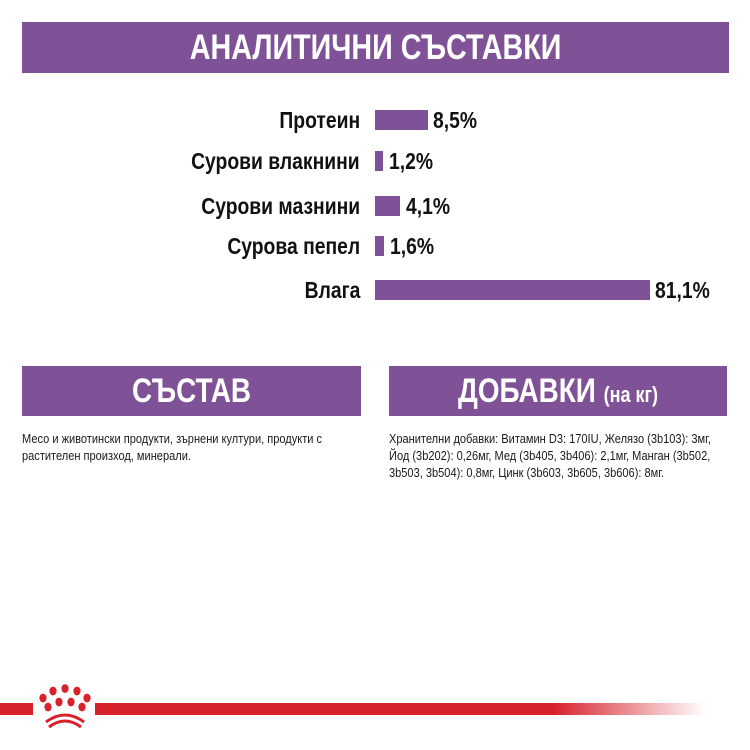  I want to click on analytical-constituents-banner: АНАЛИТИЧНИ СЪСТАВКИ, so click(375, 47).